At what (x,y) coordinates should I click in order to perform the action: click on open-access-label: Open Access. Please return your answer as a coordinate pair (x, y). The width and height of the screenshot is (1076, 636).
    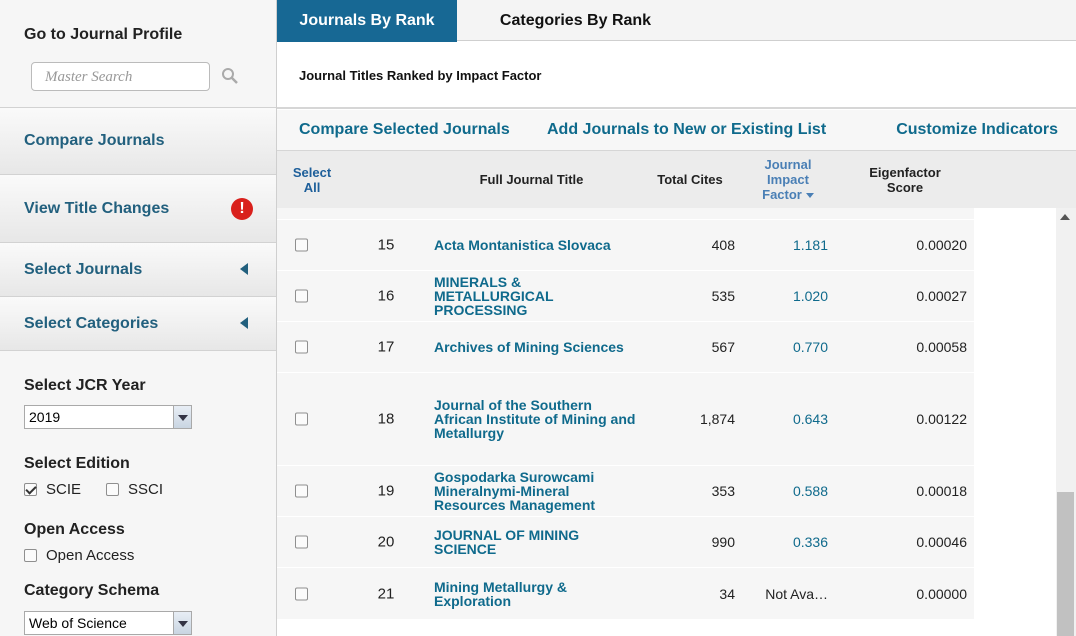
    Looking at the image, I should click on (74, 529).